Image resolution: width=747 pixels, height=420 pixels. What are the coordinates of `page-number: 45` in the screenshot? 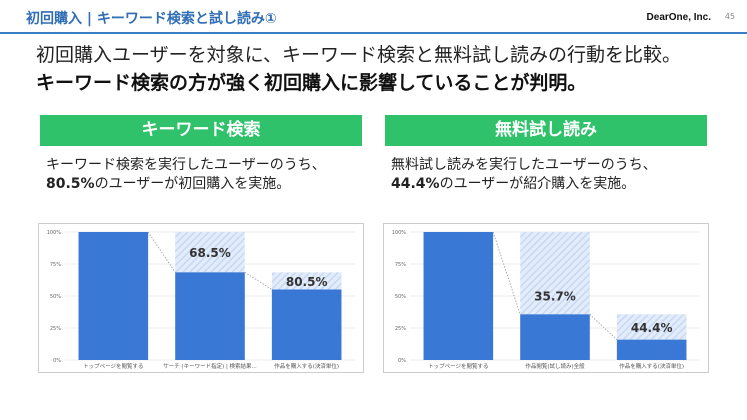 It's located at (729, 16).